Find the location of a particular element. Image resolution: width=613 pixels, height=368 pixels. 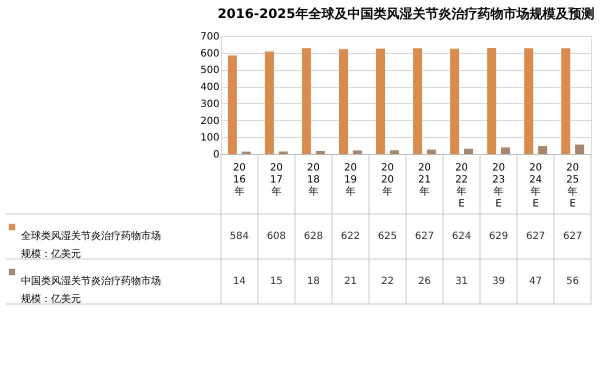

data-label: 14 is located at coordinates (239, 281).